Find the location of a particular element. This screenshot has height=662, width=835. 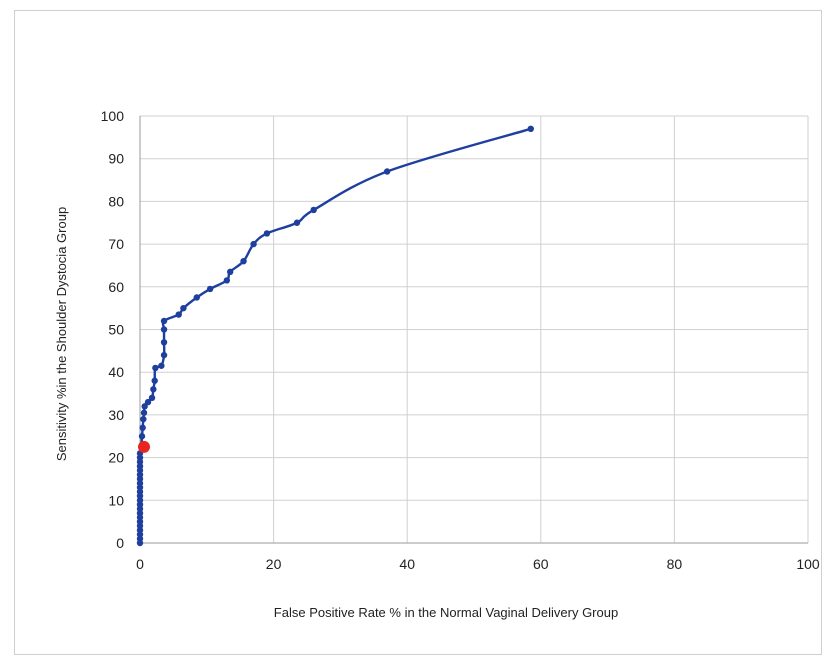

y-tick-label-40: 40 is located at coordinates (116, 372).